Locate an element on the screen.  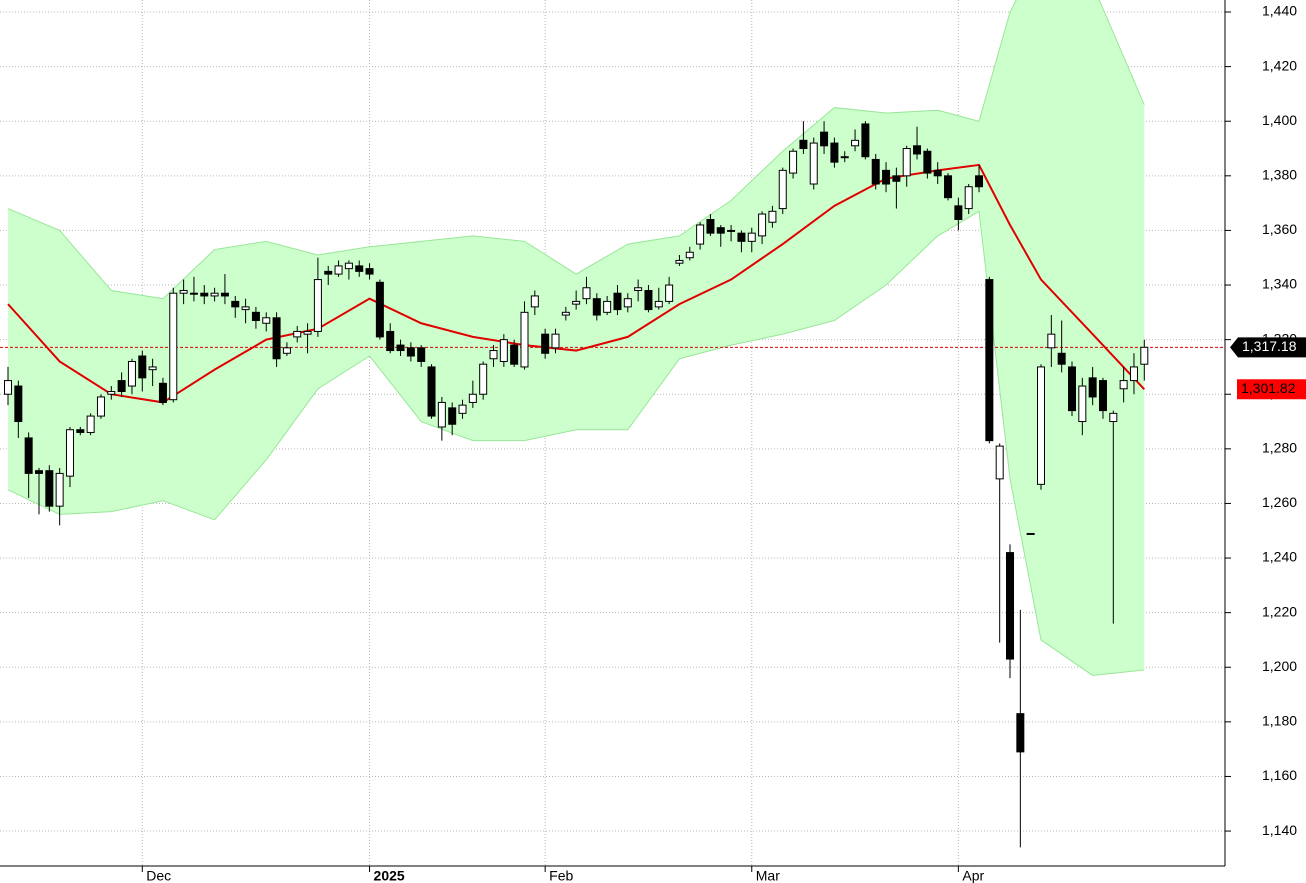
y-tick-label: 1,200 is located at coordinates (1279, 666).